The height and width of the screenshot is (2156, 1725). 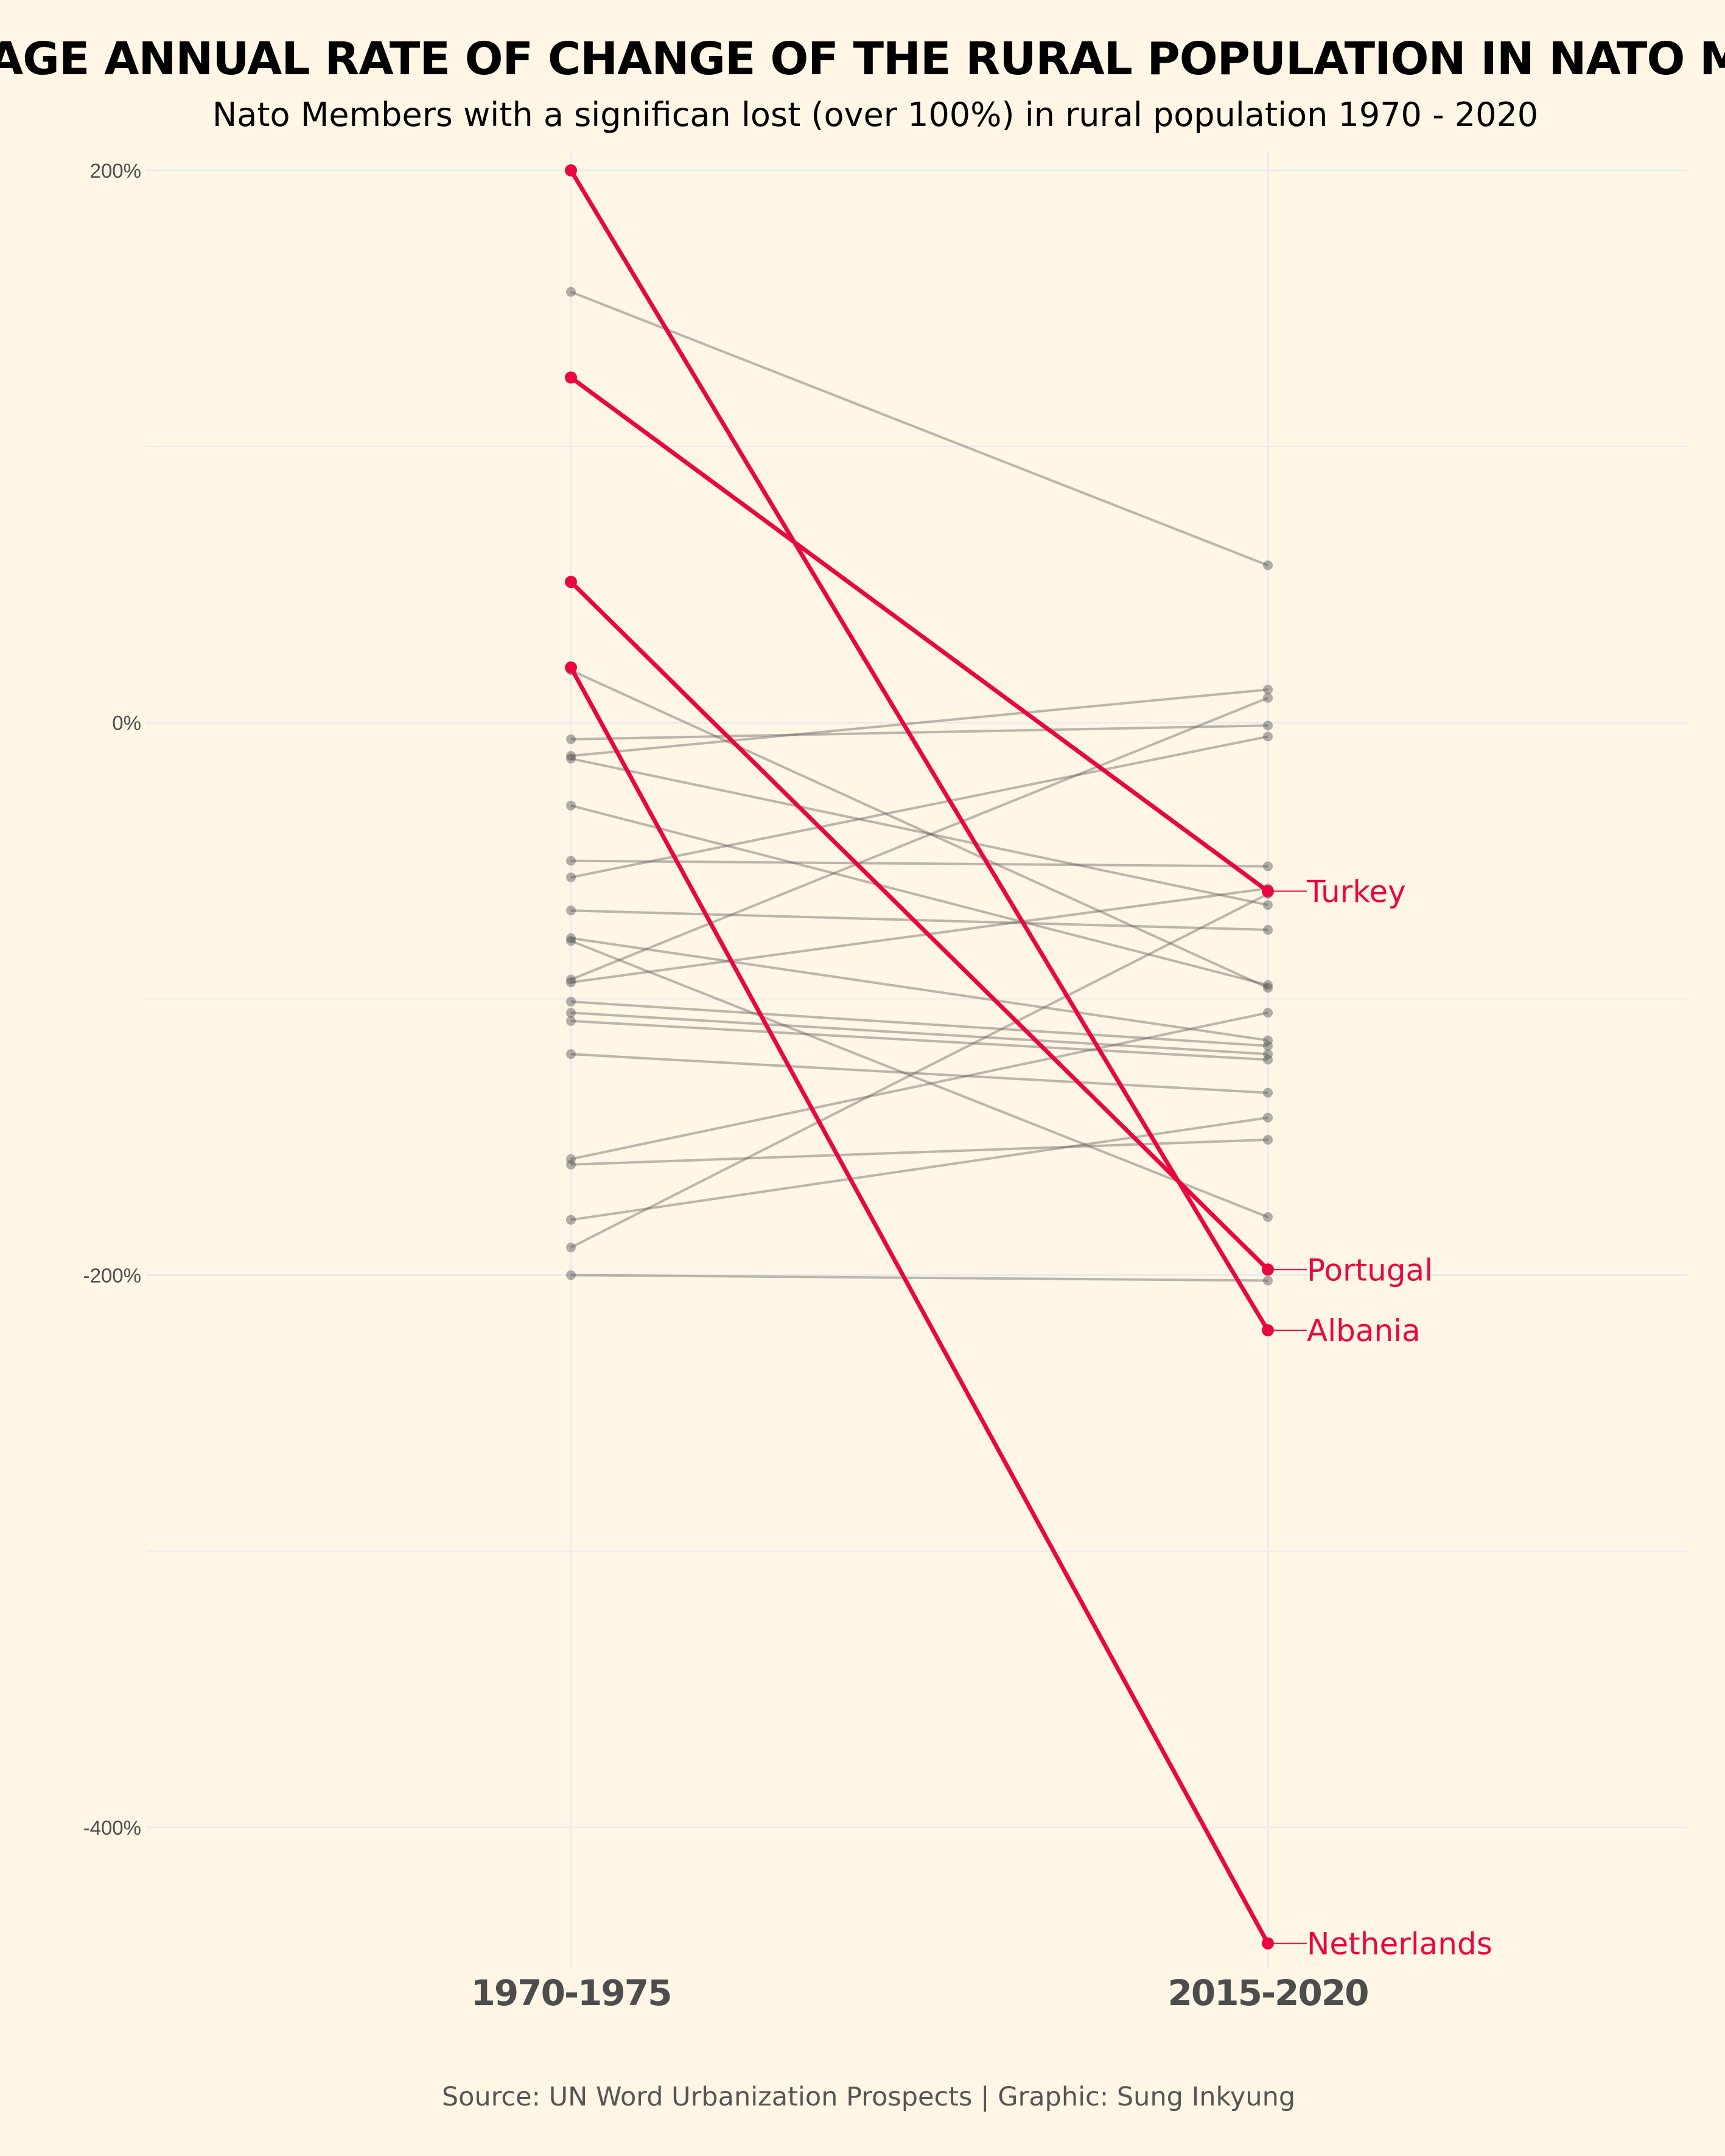 I want to click on series-highlight-0: Turkey, so click(x=985, y=641).